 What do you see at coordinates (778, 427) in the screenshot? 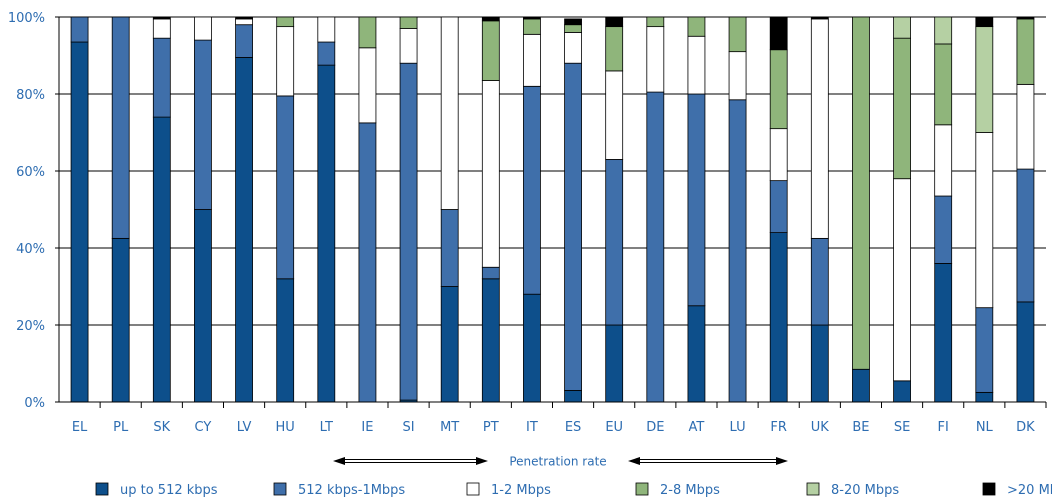
I see `x-tick-label: FR` at bounding box center [778, 427].